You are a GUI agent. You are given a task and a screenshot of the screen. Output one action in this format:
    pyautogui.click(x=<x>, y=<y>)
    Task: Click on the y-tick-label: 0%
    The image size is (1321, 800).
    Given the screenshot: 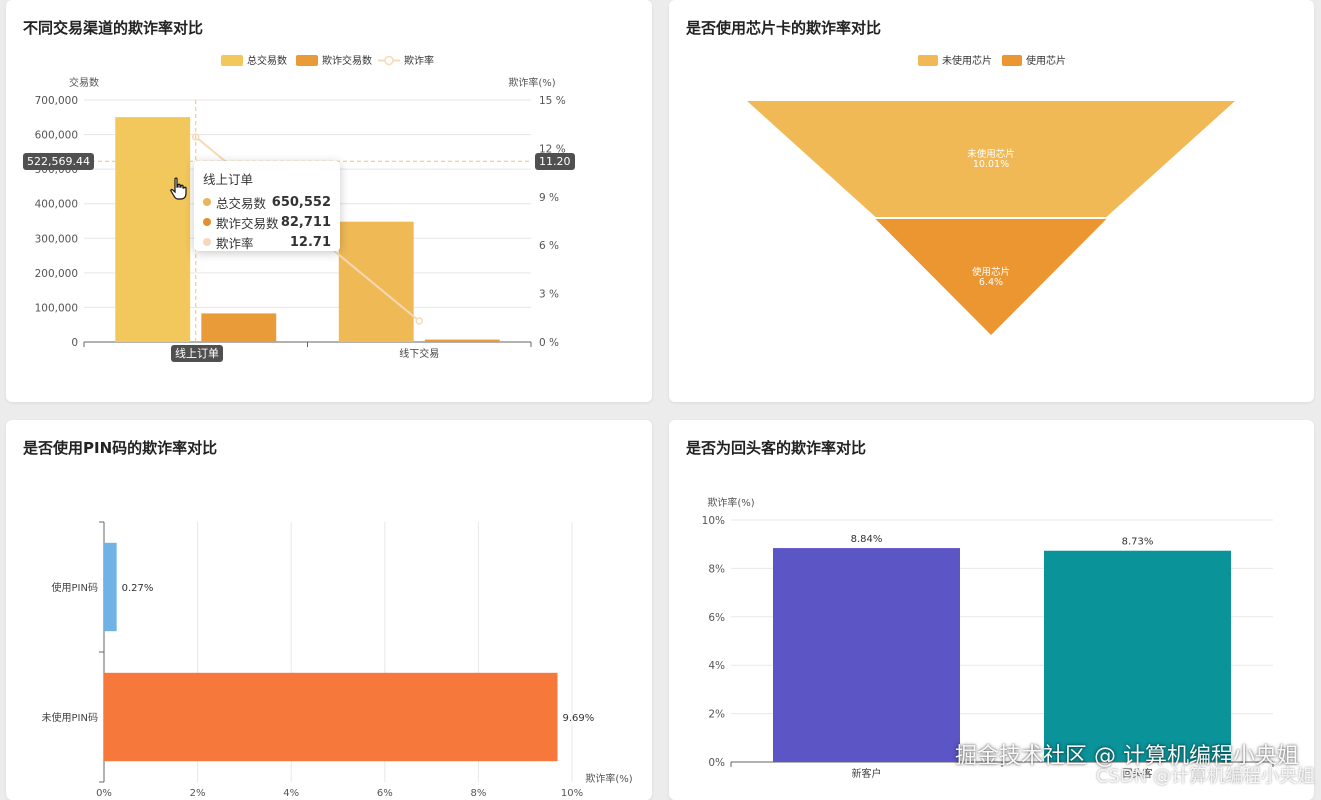 What is the action you would take?
    pyautogui.click(x=716, y=763)
    